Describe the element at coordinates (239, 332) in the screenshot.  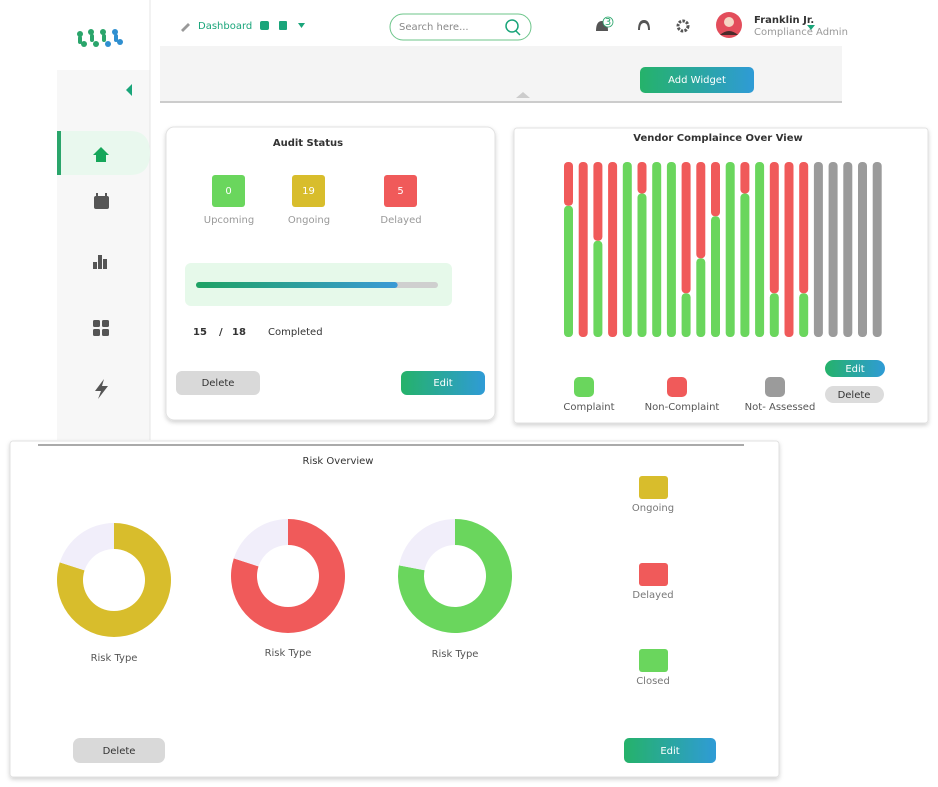
I see `progress-total: 18` at that location.